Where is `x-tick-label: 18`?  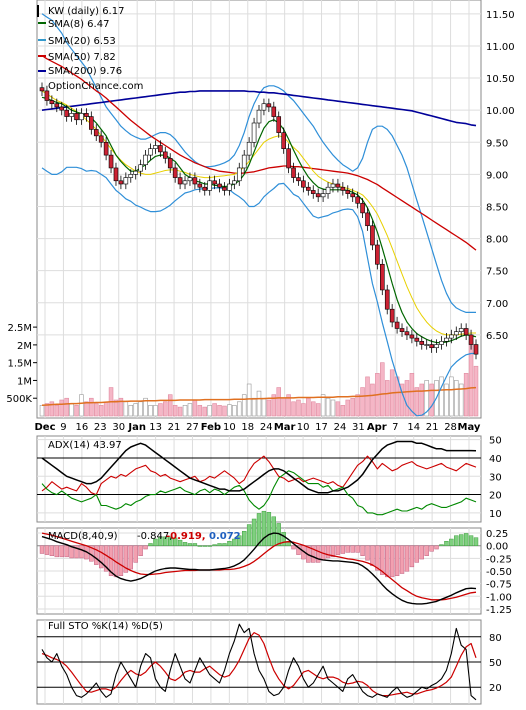
x-tick-label: 18 is located at coordinates (247, 427).